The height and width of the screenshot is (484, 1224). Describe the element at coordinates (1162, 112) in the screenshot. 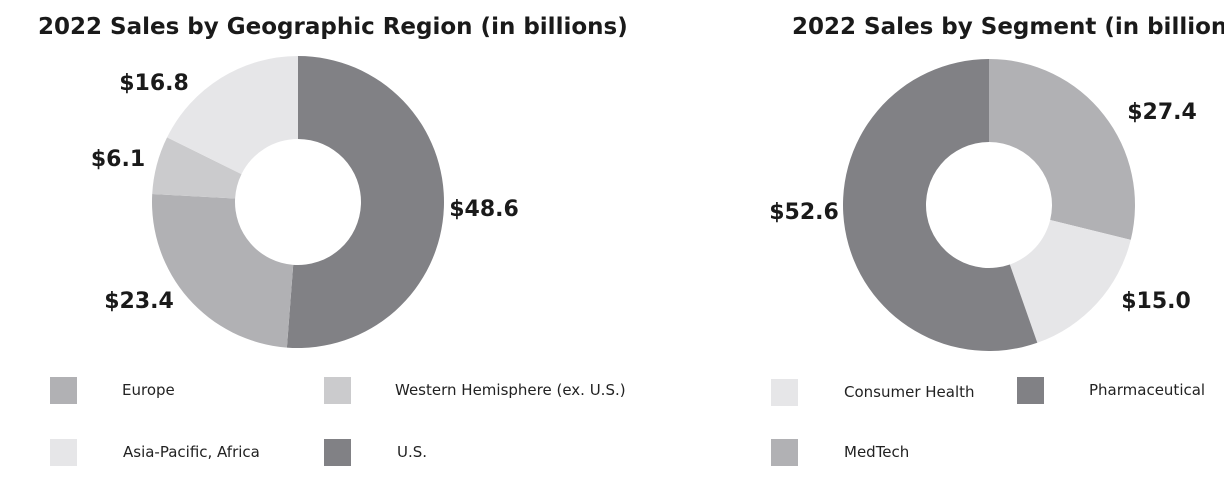

I see `slice-value-label-medtech: $27.4` at that location.